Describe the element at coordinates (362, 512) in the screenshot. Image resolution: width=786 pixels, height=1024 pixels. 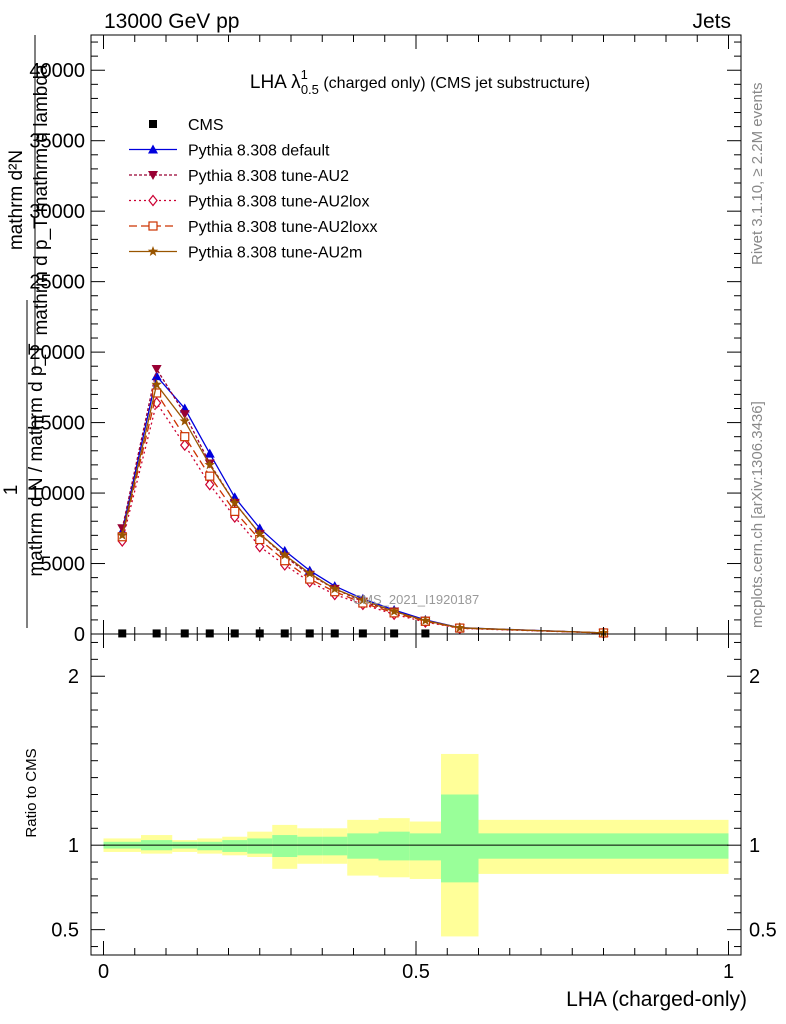
I see `series-line` at that location.